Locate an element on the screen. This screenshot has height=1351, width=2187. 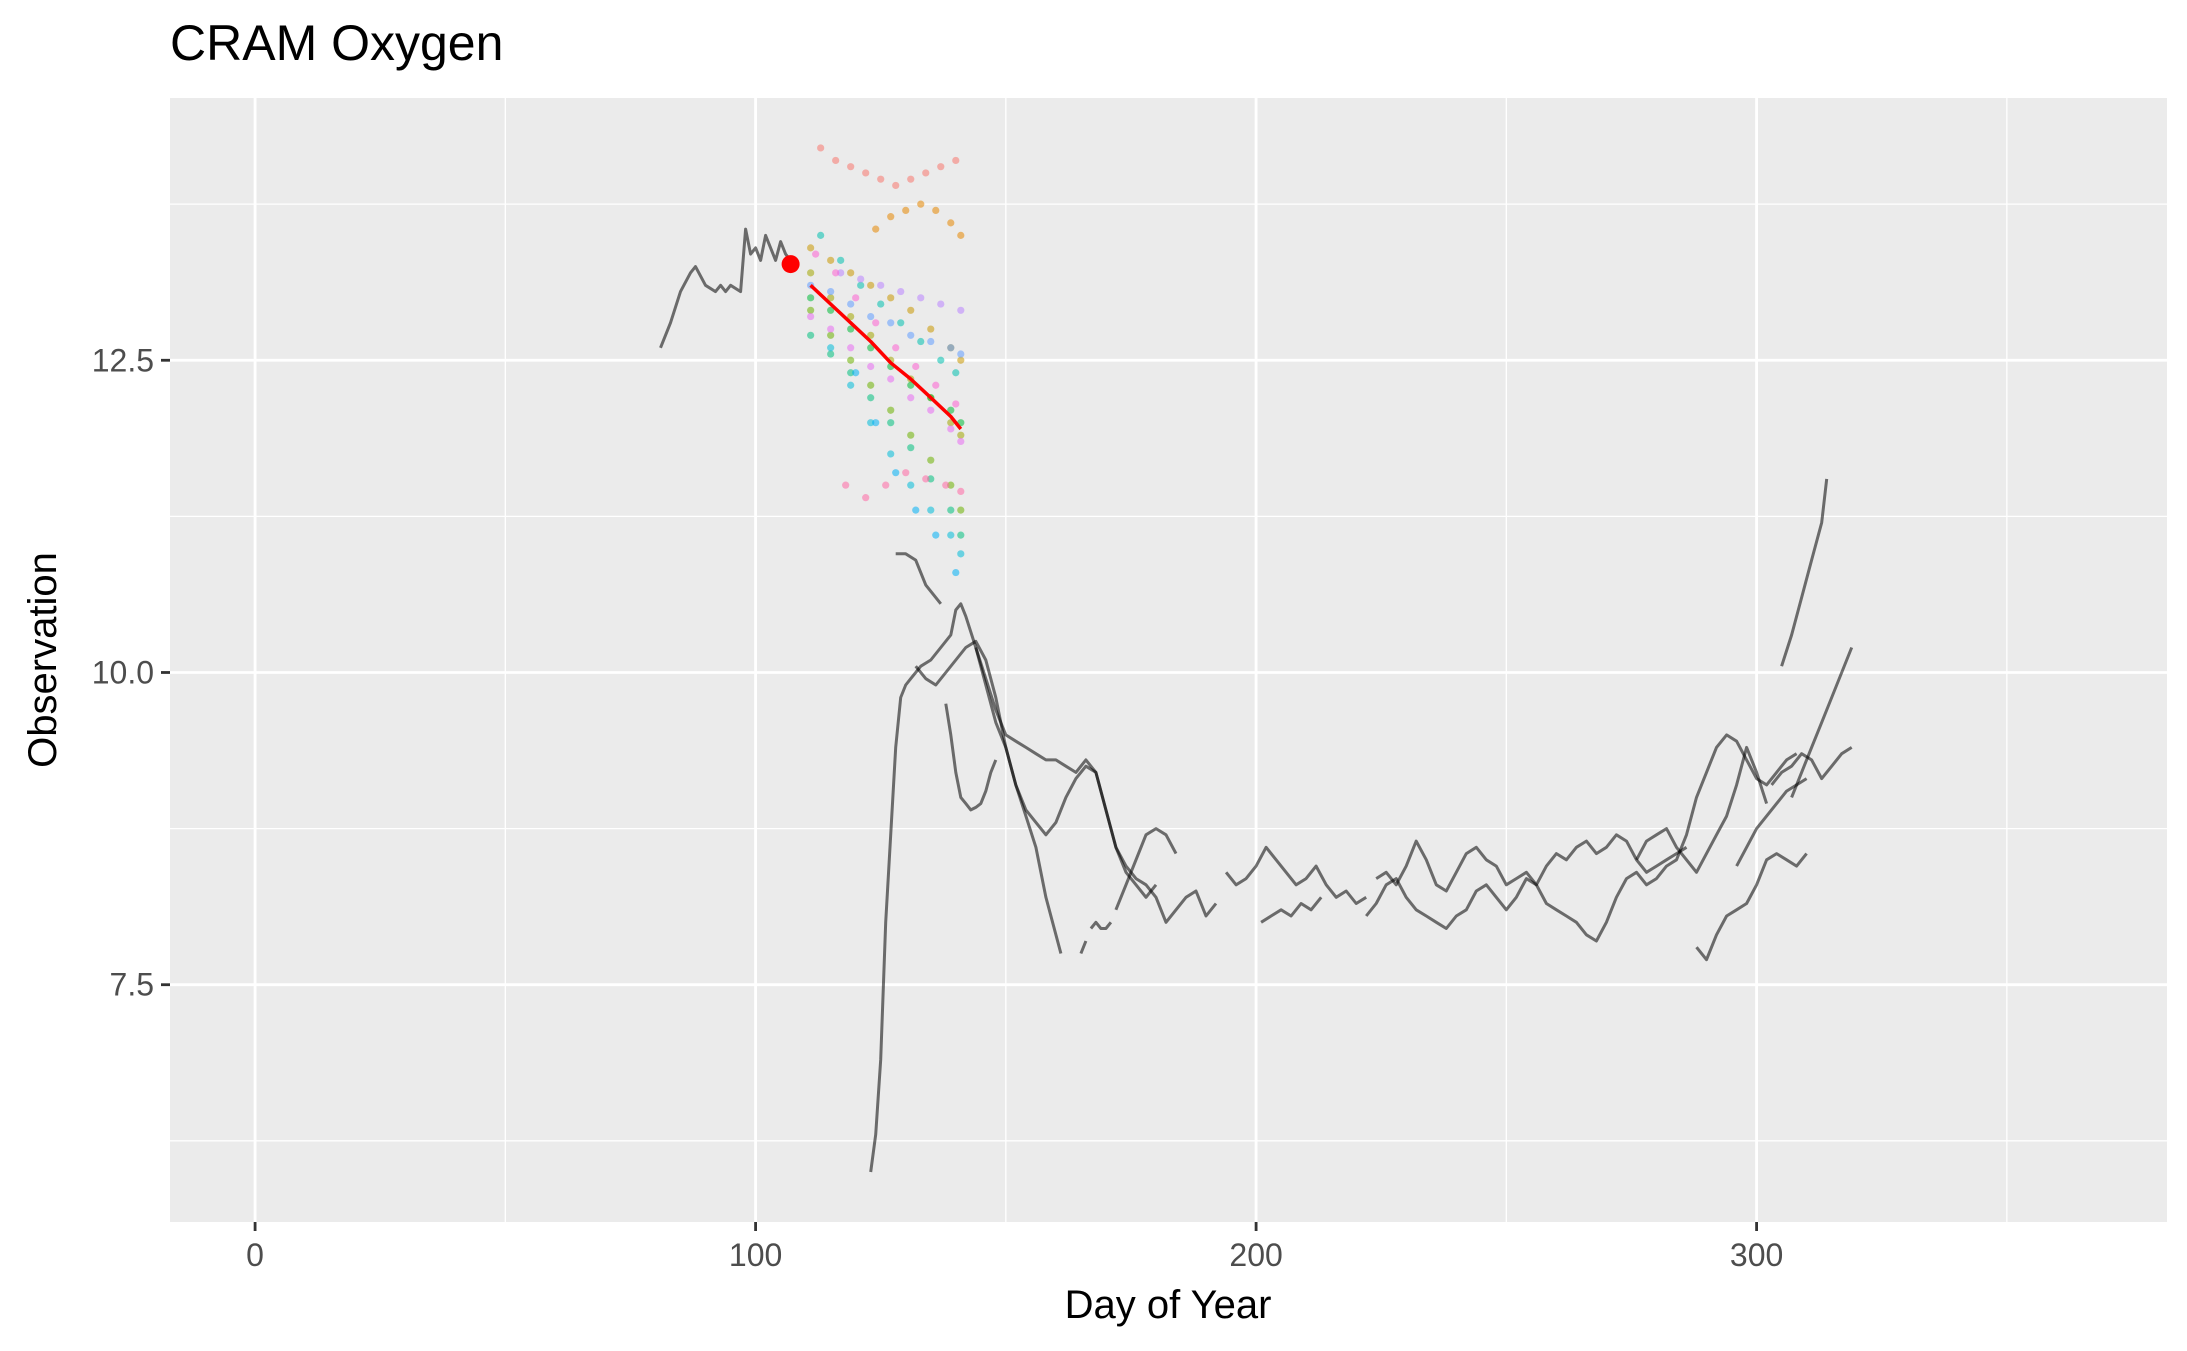
forecast-mean-line is located at coordinates (886, 357).